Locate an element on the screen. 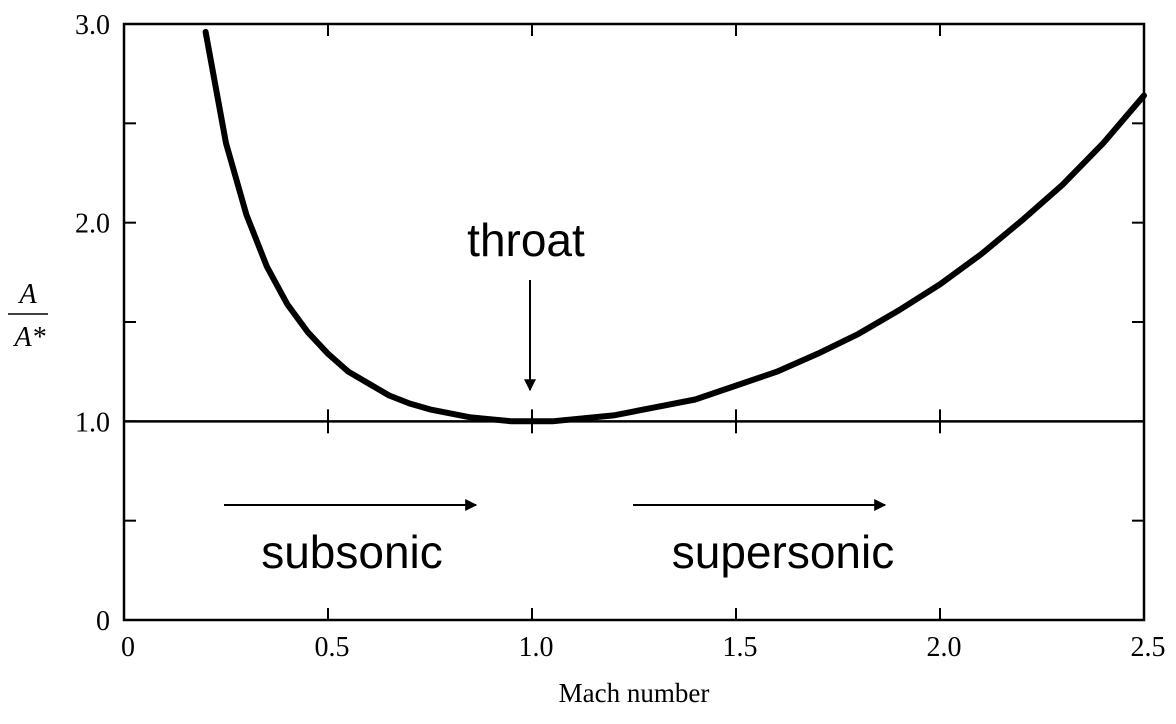 This screenshot has width=1176, height=724. y-tick-labels: 0 1.0 2.0 3.0 is located at coordinates (92, 323).